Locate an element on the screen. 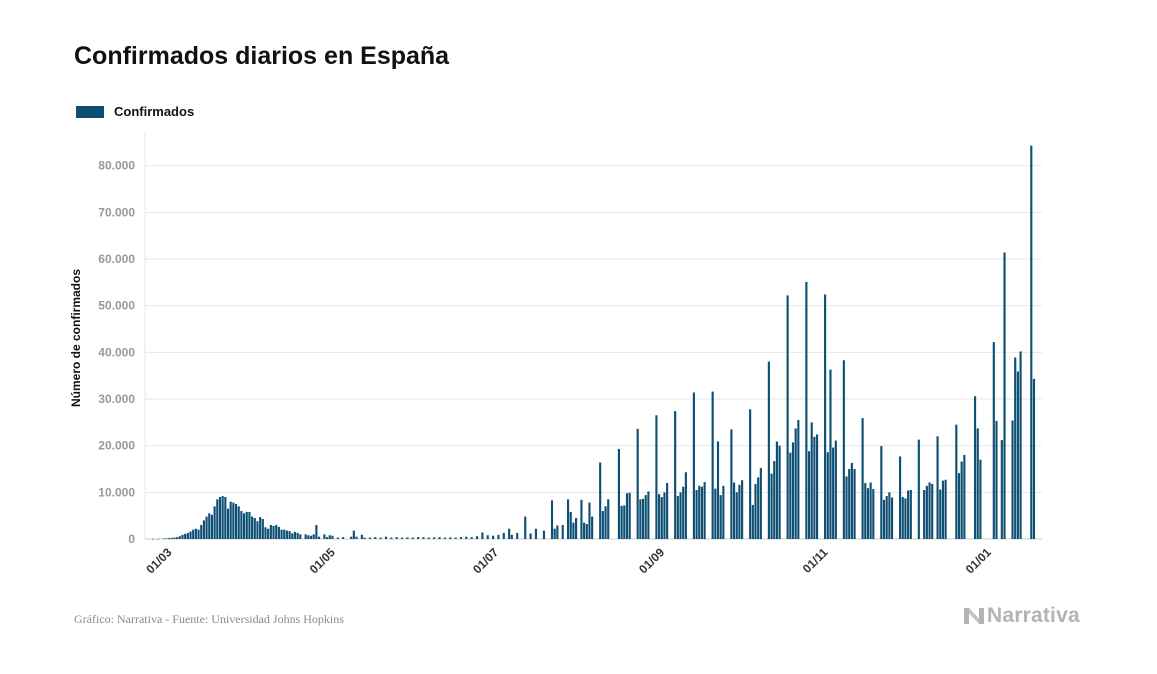 The height and width of the screenshot is (674, 1157). legend-swatch is located at coordinates (90, 111).